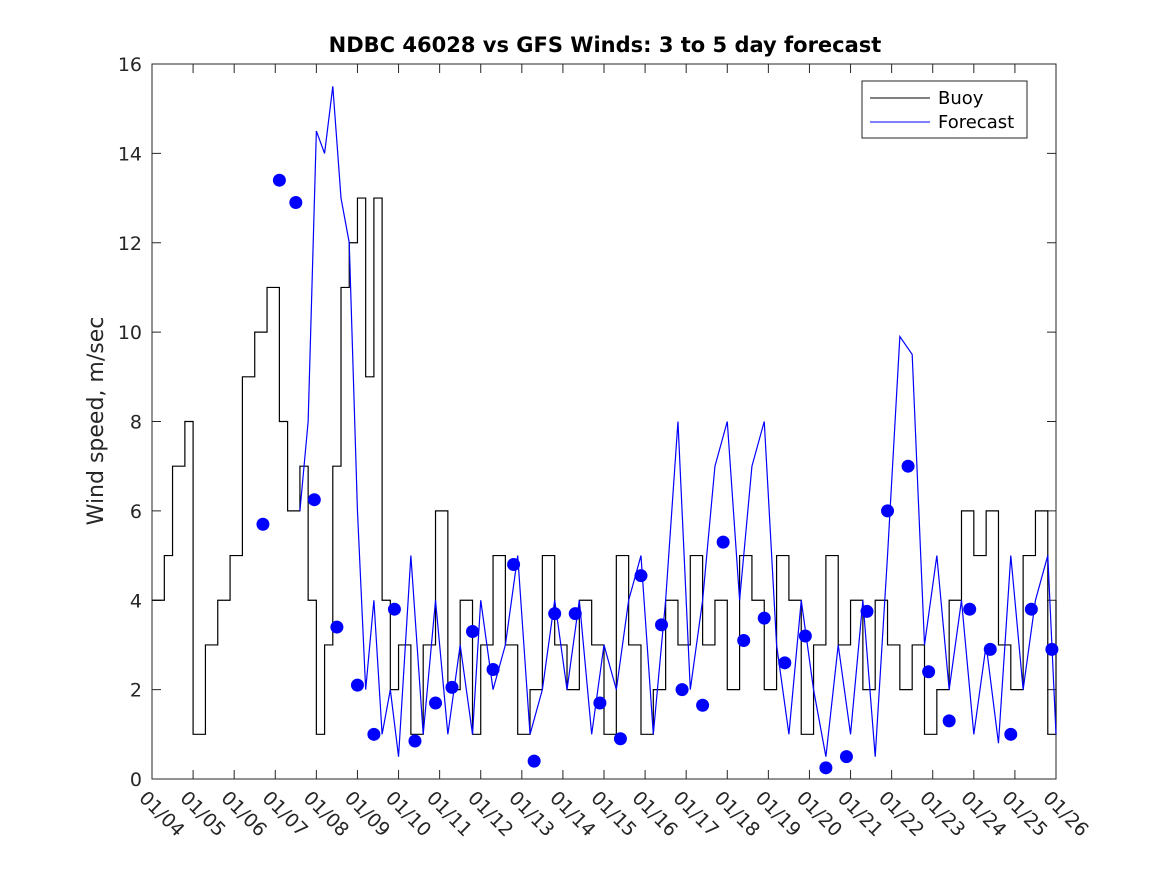  I want to click on x-tick-label: 01/04, so click(161, 814).